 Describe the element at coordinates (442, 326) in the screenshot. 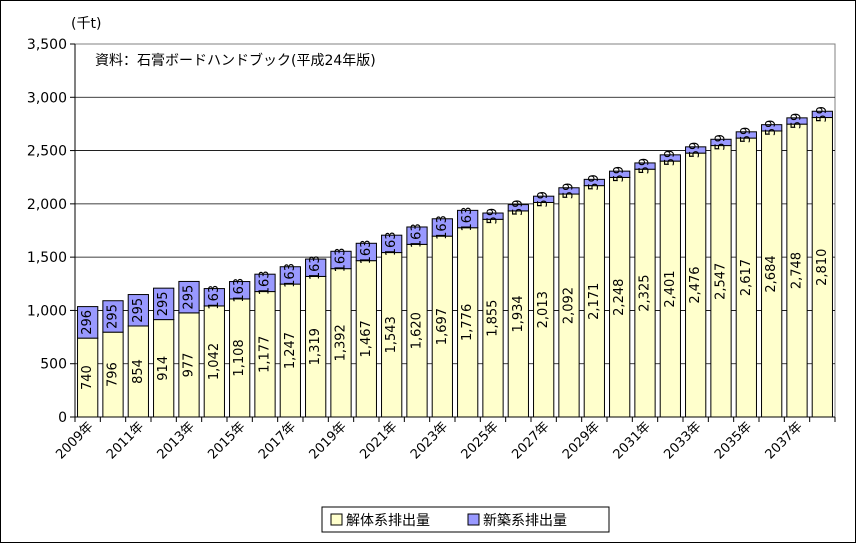

I see `data-label: 1,697` at that location.